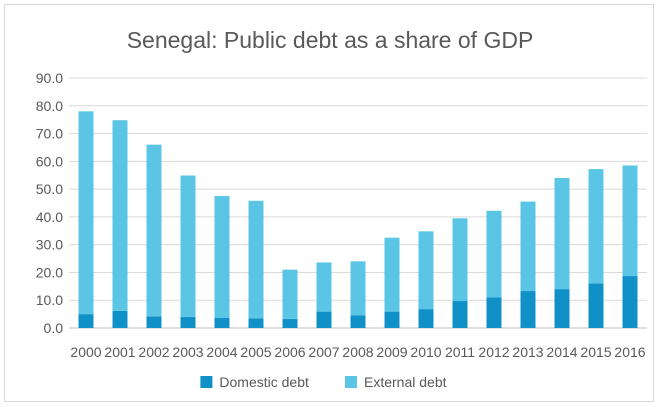 This screenshot has width=660, height=407. Describe the element at coordinates (255, 352) in the screenshot. I see `x-tick-label: 2005` at that location.